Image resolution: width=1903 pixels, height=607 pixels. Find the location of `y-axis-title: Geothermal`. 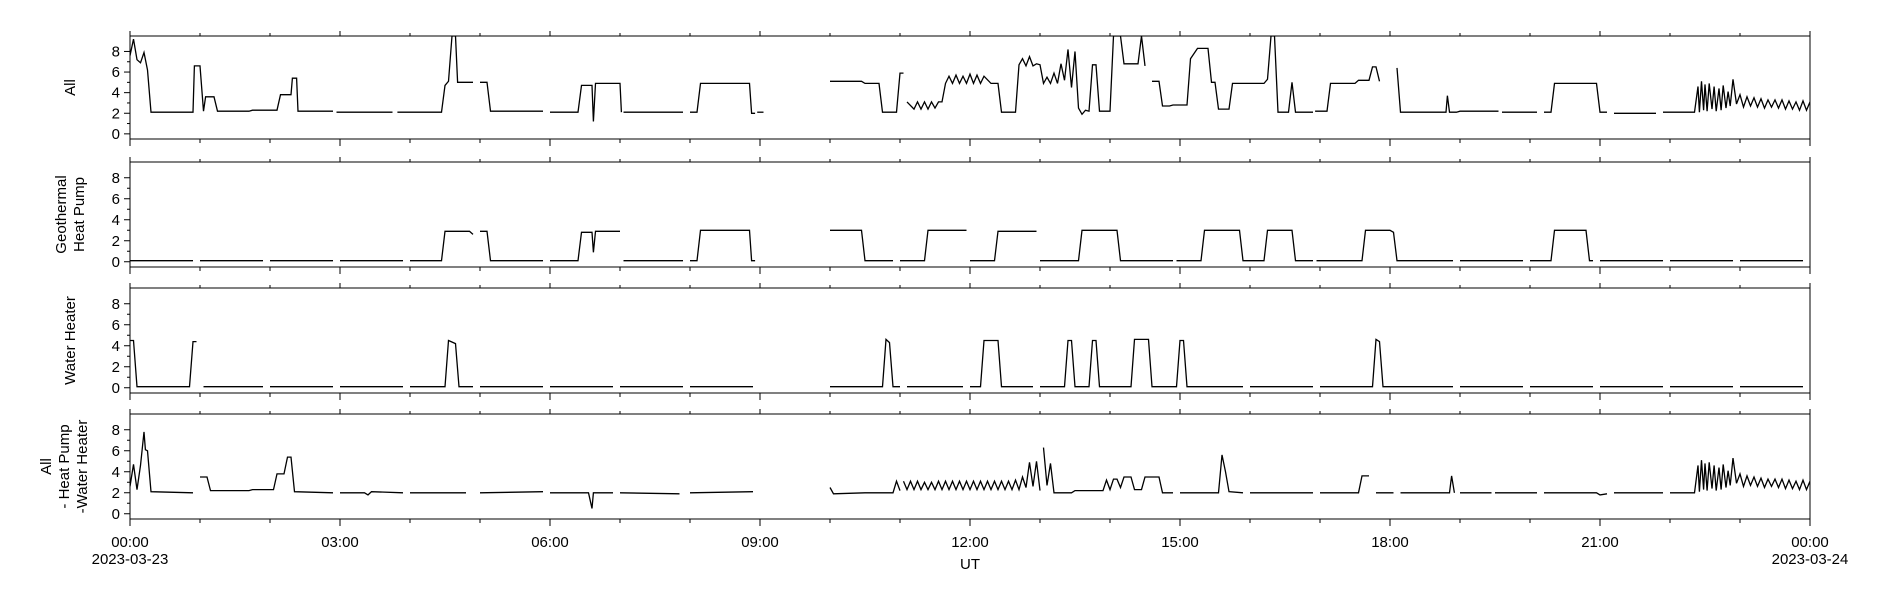

y-axis-title: Geothermal is located at coordinates (61, 214).